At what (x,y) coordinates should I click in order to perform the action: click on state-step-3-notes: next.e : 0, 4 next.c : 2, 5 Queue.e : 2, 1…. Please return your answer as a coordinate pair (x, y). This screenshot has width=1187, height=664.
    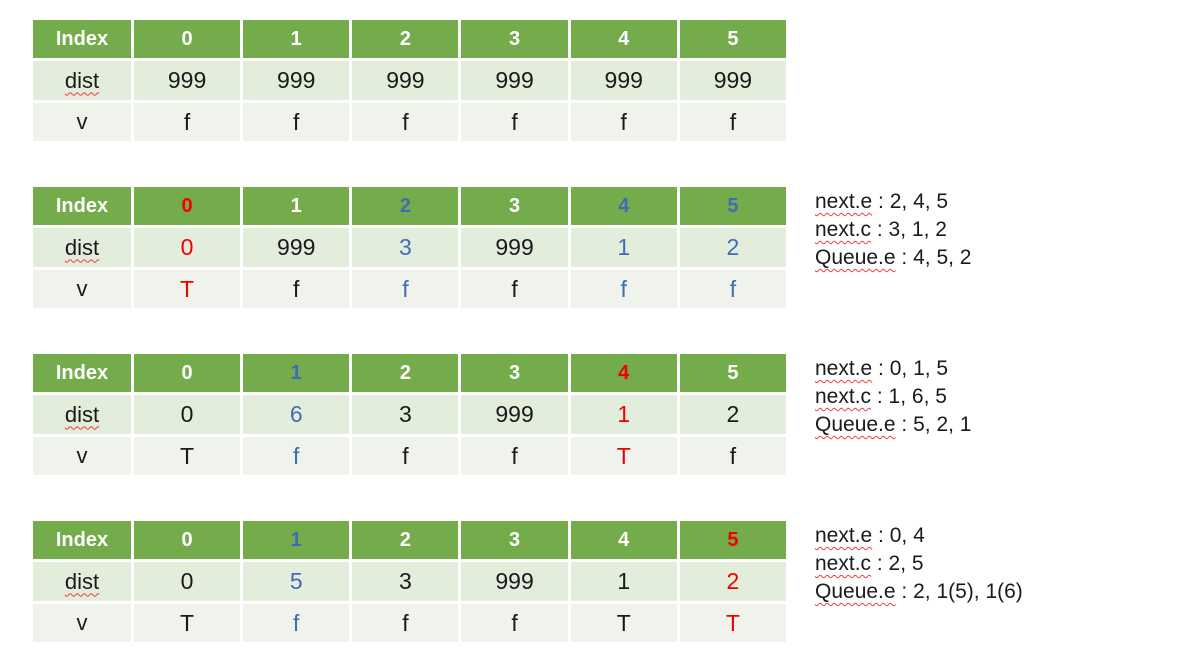
    Looking at the image, I should click on (919, 564).